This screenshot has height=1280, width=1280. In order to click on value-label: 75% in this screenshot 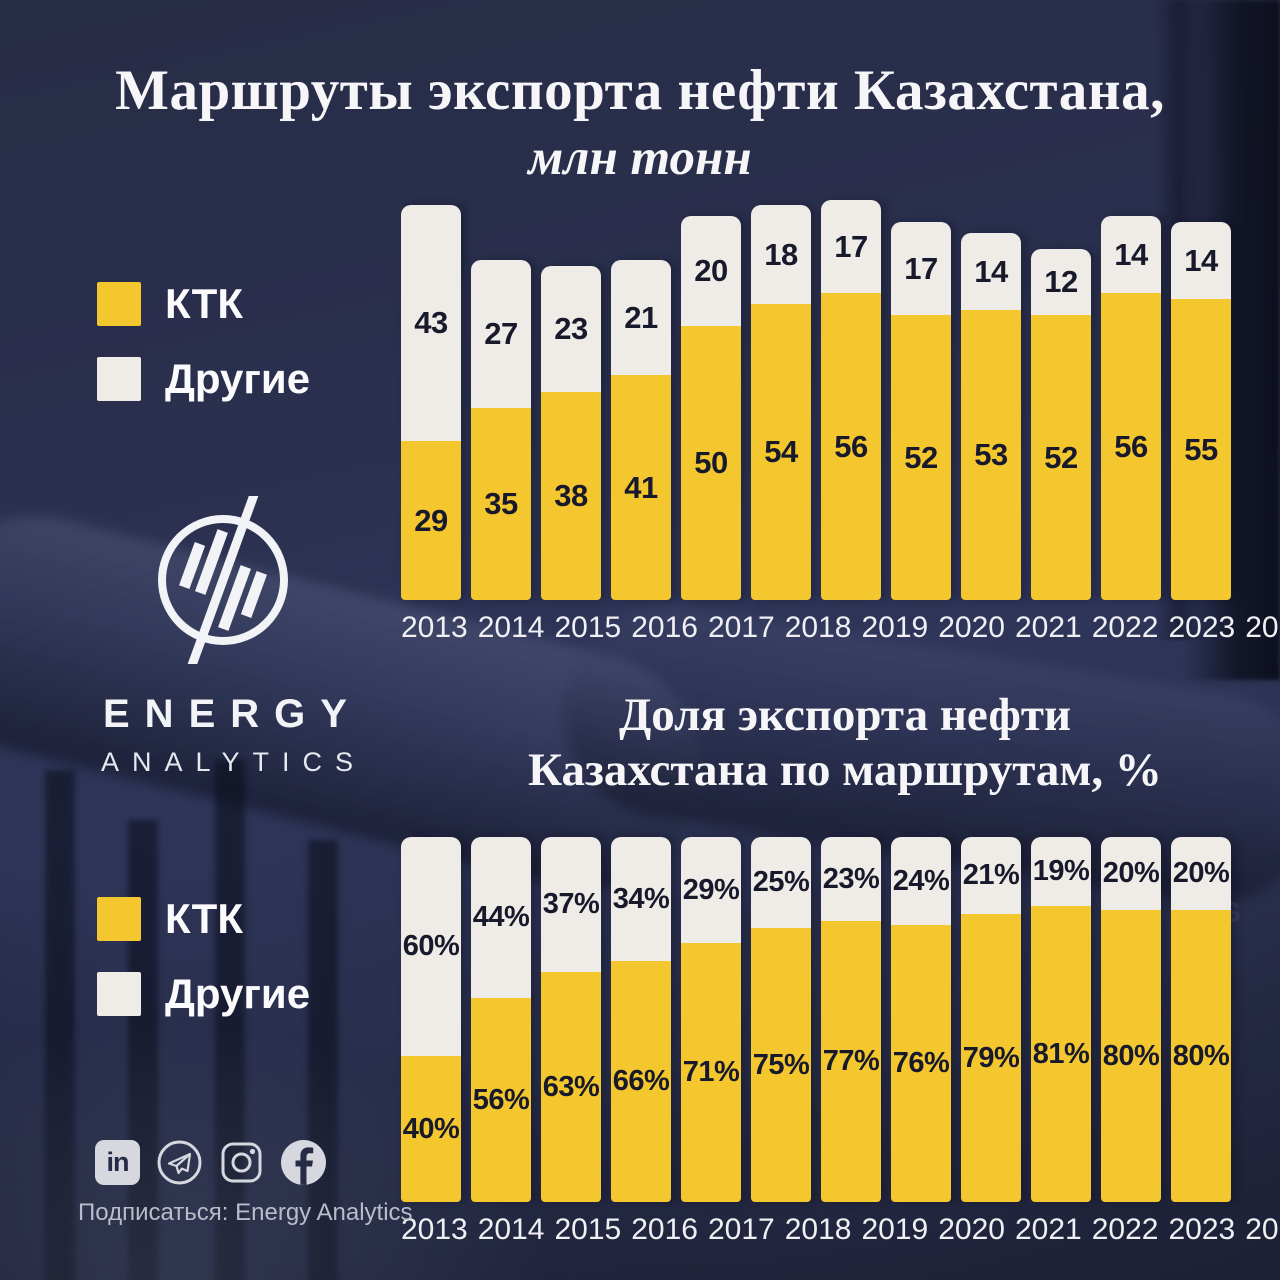, I will do `click(781, 1064)`.